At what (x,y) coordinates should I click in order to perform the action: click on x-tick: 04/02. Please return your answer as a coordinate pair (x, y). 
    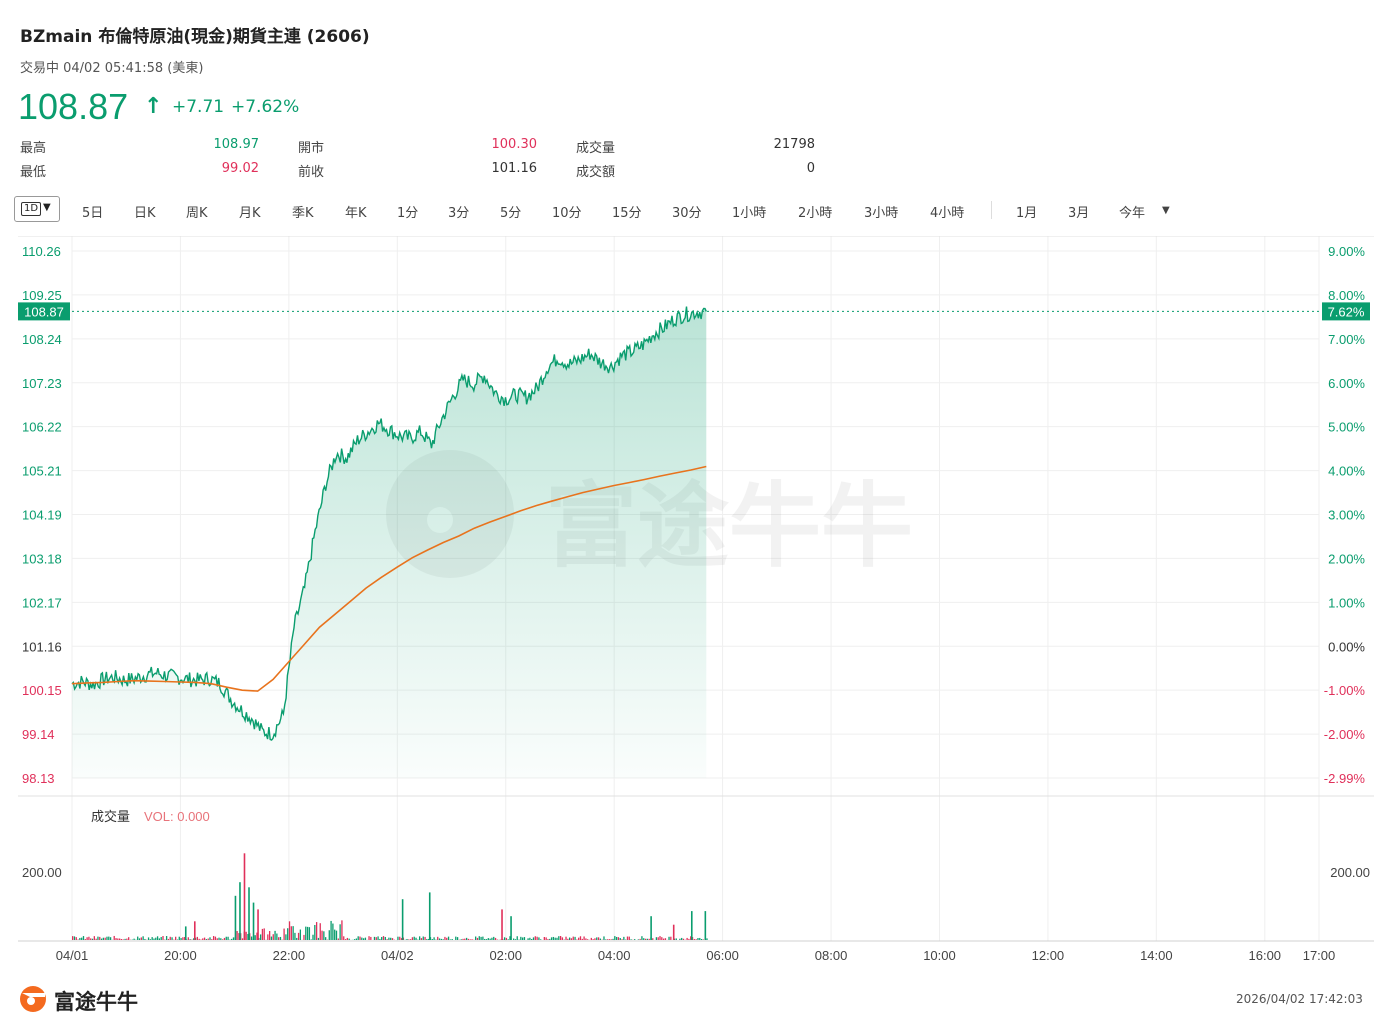
    Looking at the image, I should click on (397, 955).